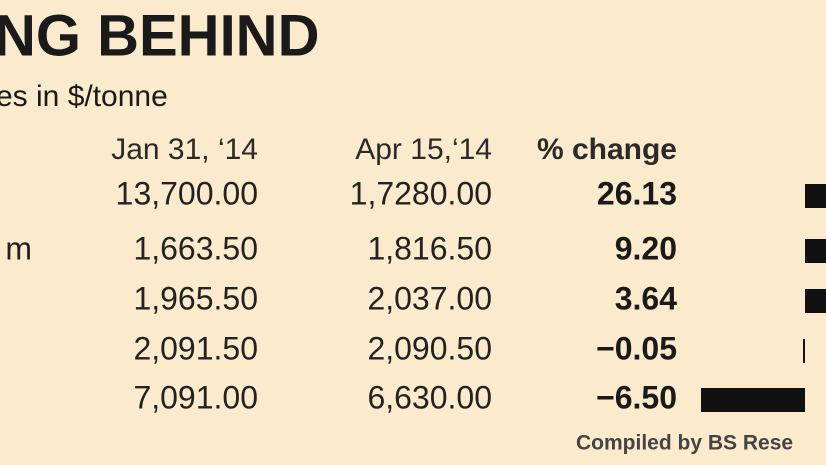 The height and width of the screenshot is (465, 826). Describe the element at coordinates (646, 248) in the screenshot. I see `pct-change: 9.20` at that location.